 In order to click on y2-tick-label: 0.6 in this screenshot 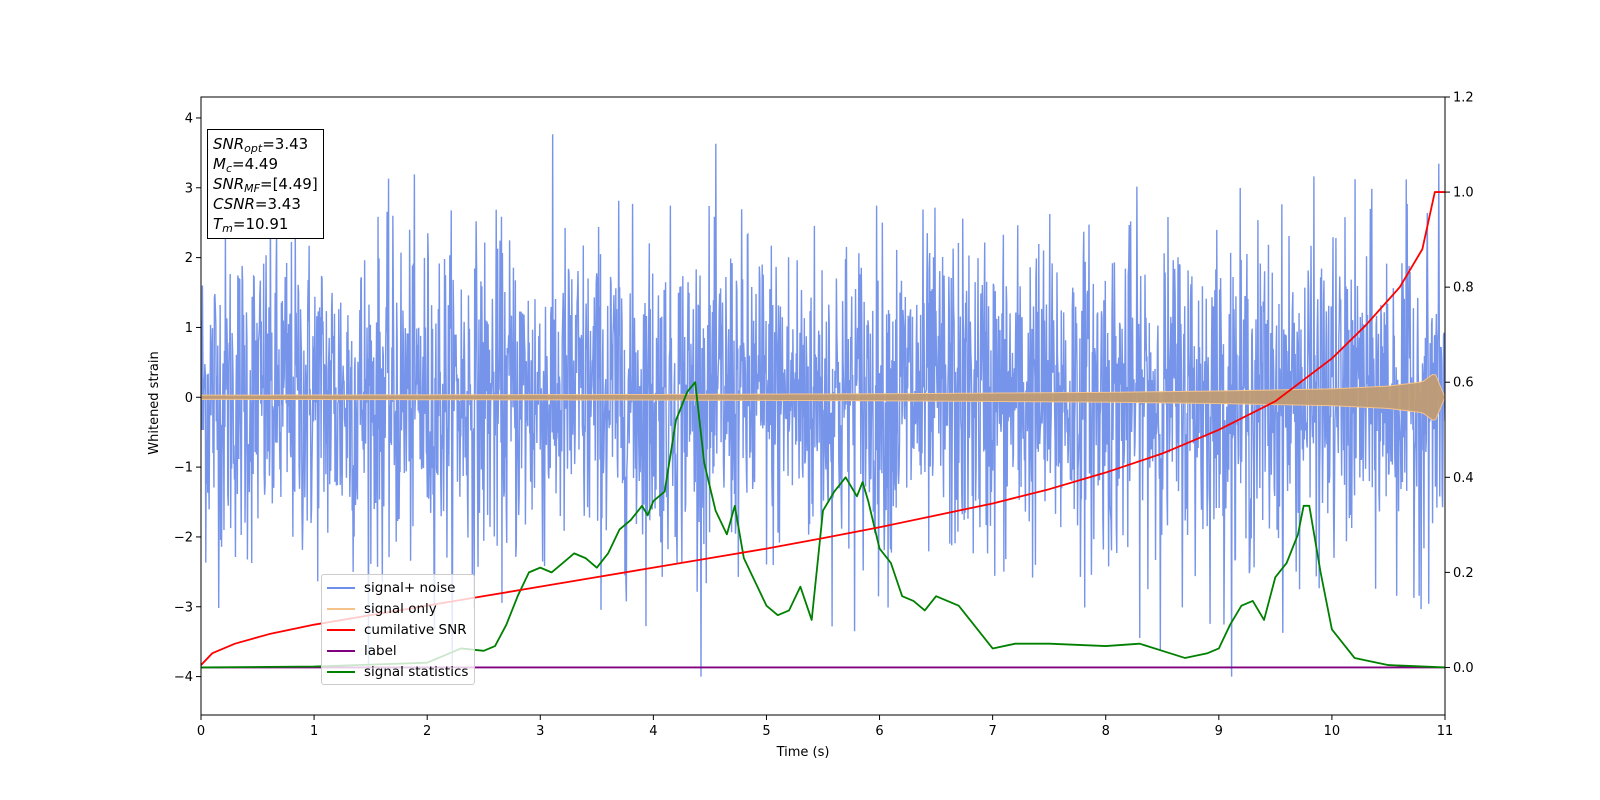, I will do `click(1463, 383)`.